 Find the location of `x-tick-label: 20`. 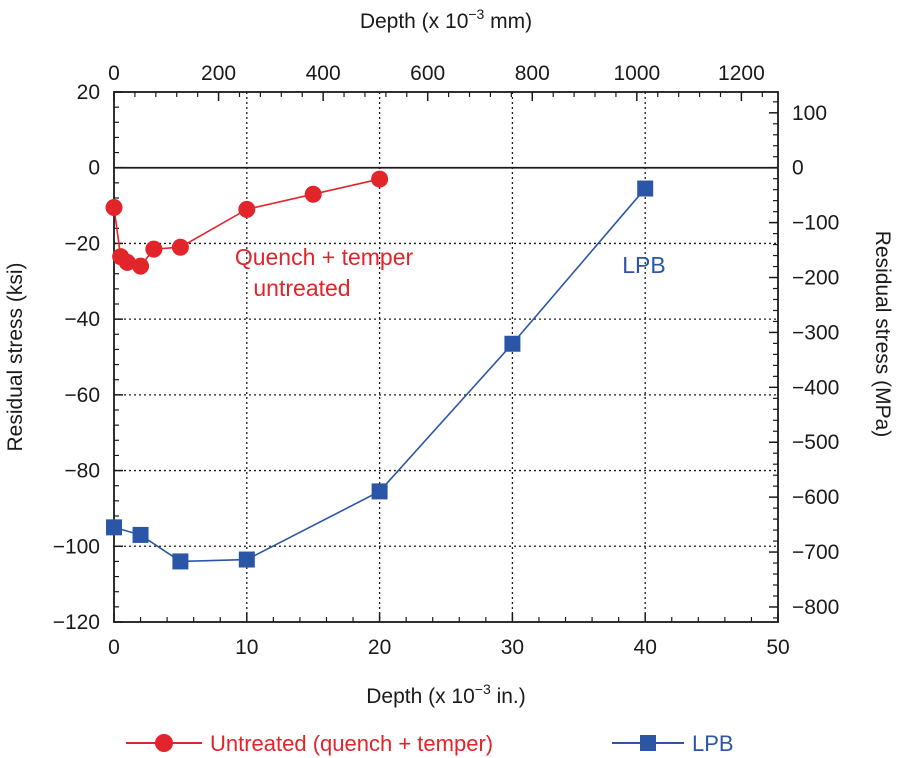

x-tick-label: 20 is located at coordinates (379, 647).